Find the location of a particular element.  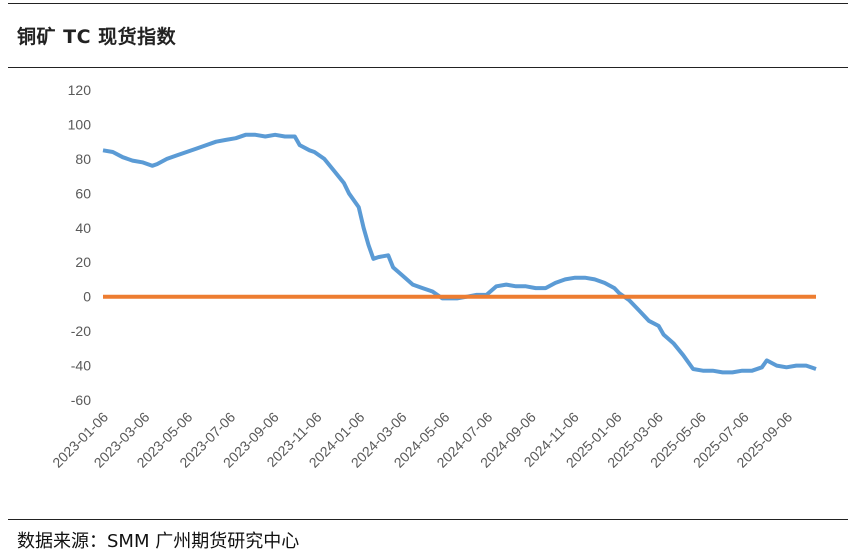

y-tick-label: 40 is located at coordinates (83, 228).